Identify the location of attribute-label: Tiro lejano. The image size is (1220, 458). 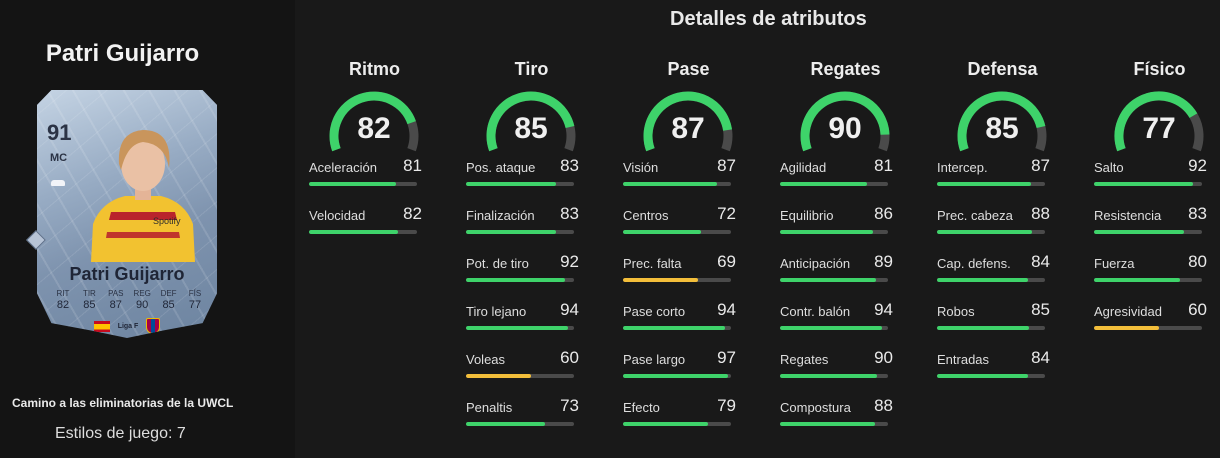
(496, 311).